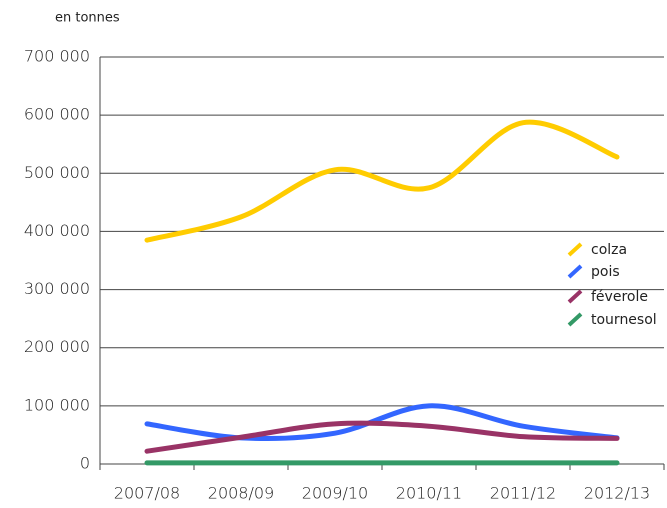 This screenshot has height=508, width=667. What do you see at coordinates (57, 172) in the screenshot?
I see `y-tick-label: 500 000` at bounding box center [57, 172].